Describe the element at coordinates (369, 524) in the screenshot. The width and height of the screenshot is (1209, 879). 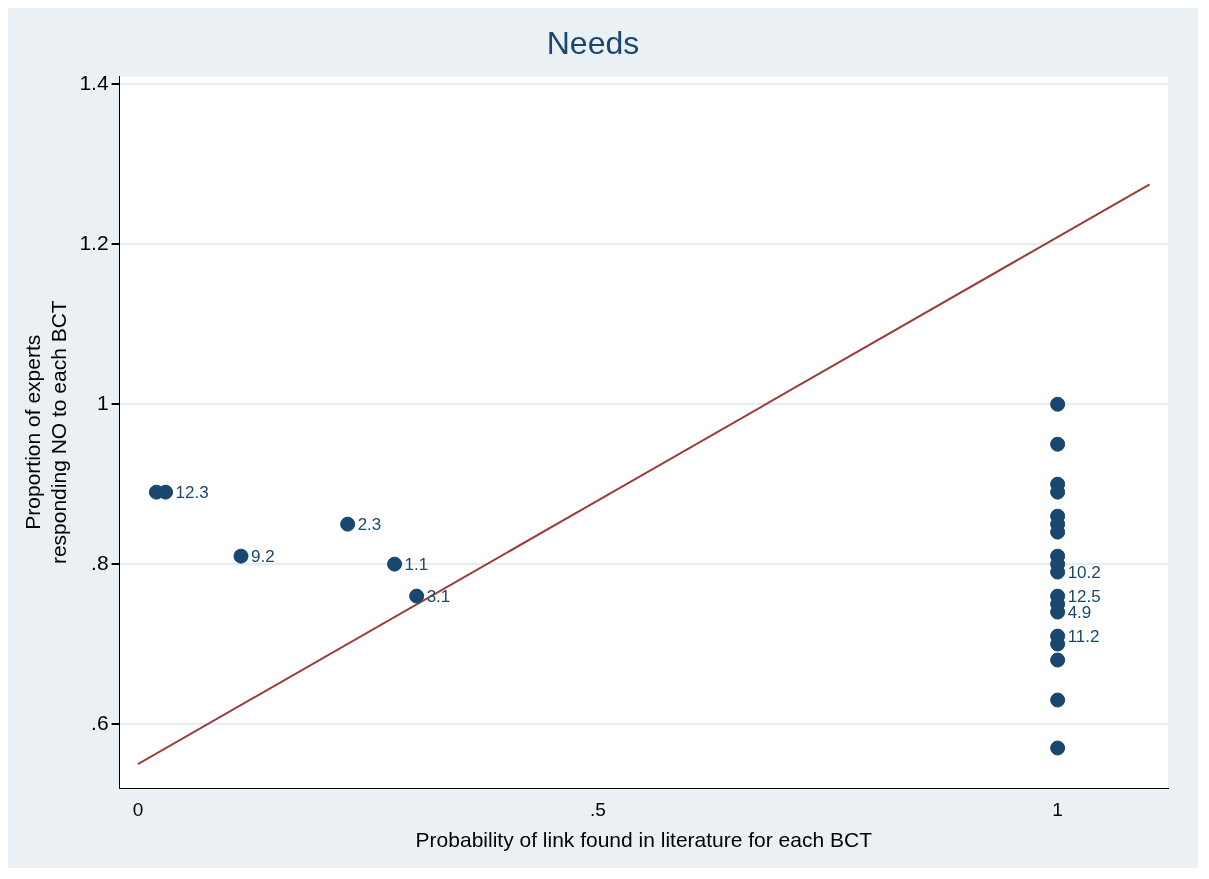
I see `annotation: 2.3` at that location.